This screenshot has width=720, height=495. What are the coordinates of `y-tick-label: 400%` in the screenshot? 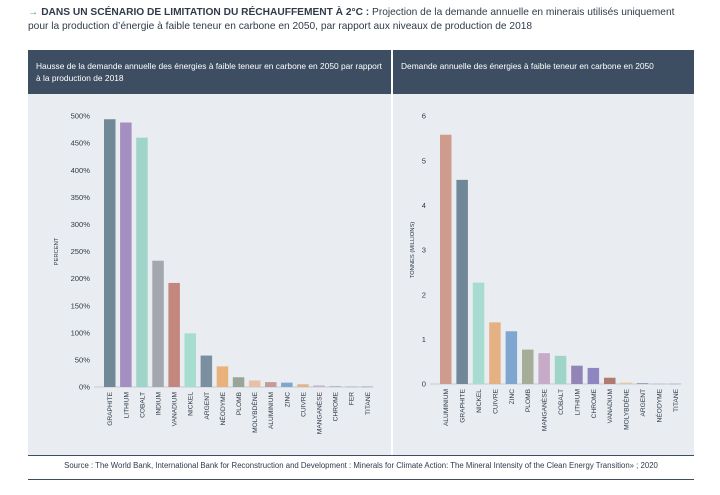 It's located at (81, 170).